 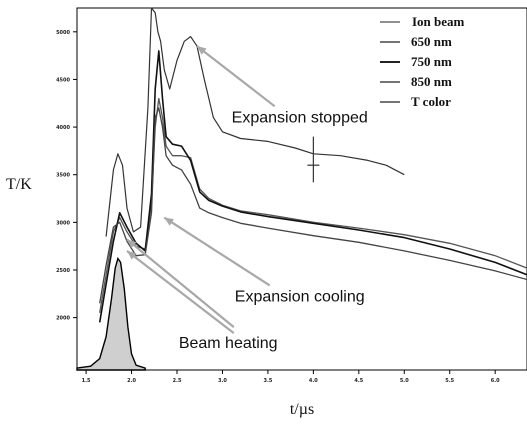 I want to click on y-tick-label: 3500, so click(x=63, y=176).